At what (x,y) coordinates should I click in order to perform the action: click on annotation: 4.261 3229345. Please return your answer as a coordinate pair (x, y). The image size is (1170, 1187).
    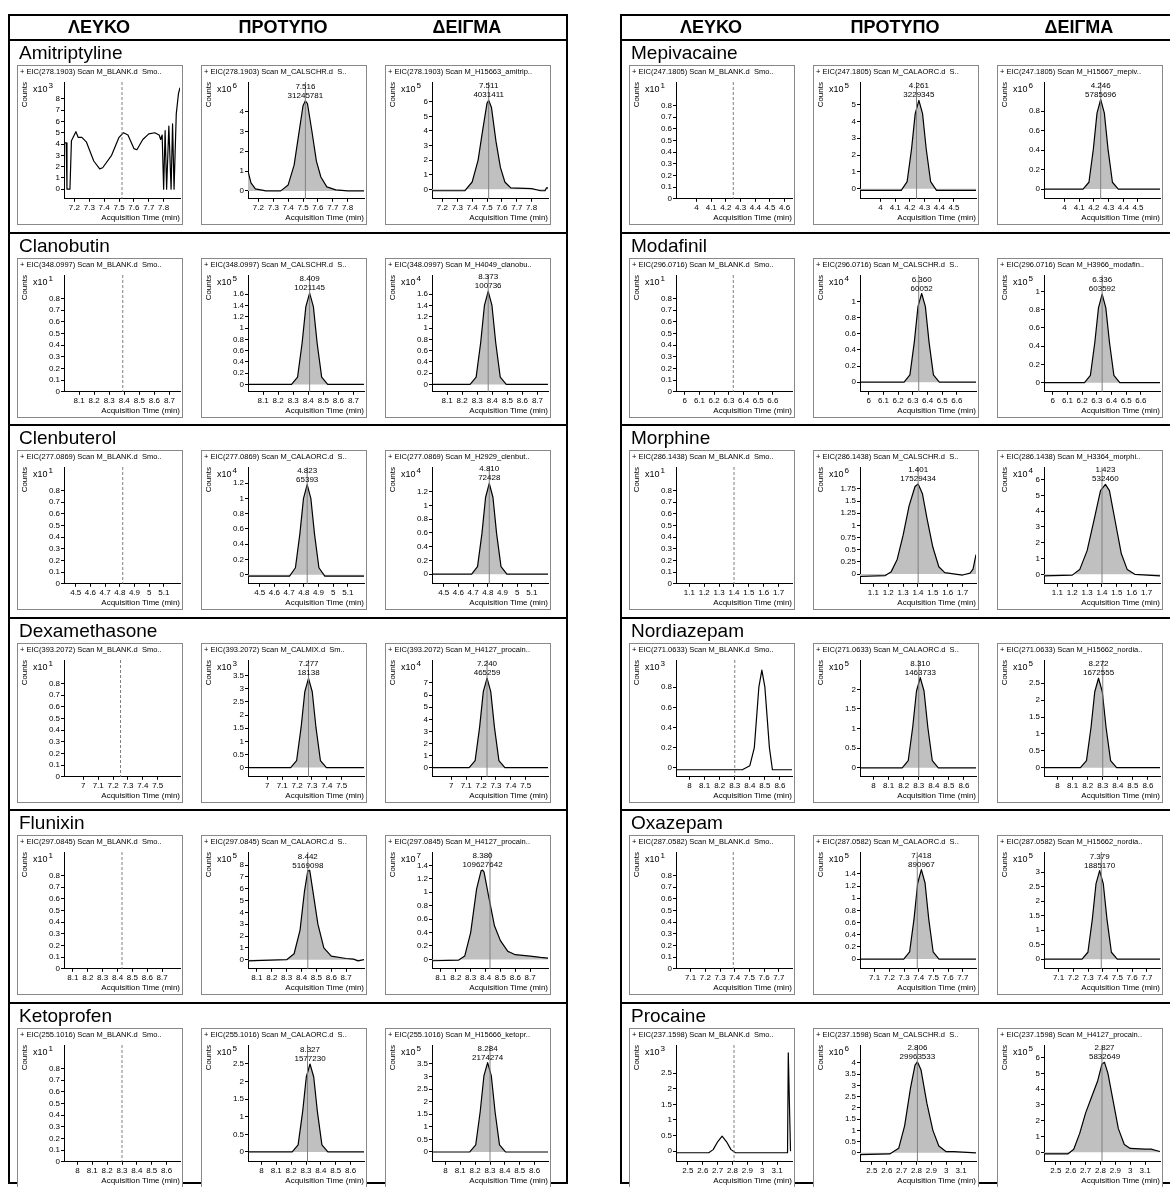
    Looking at the image, I should click on (919, 90).